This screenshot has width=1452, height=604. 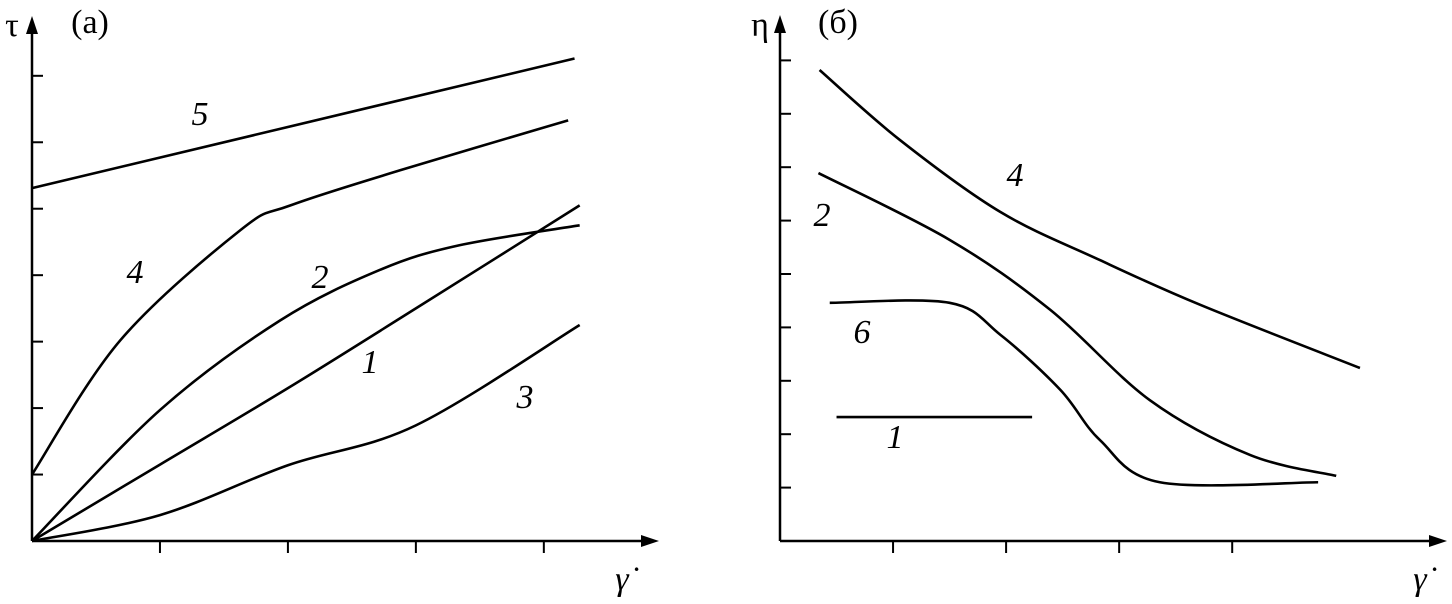 What do you see at coordinates (90, 22) in the screenshot?
I see `panel-title: (а)` at bounding box center [90, 22].